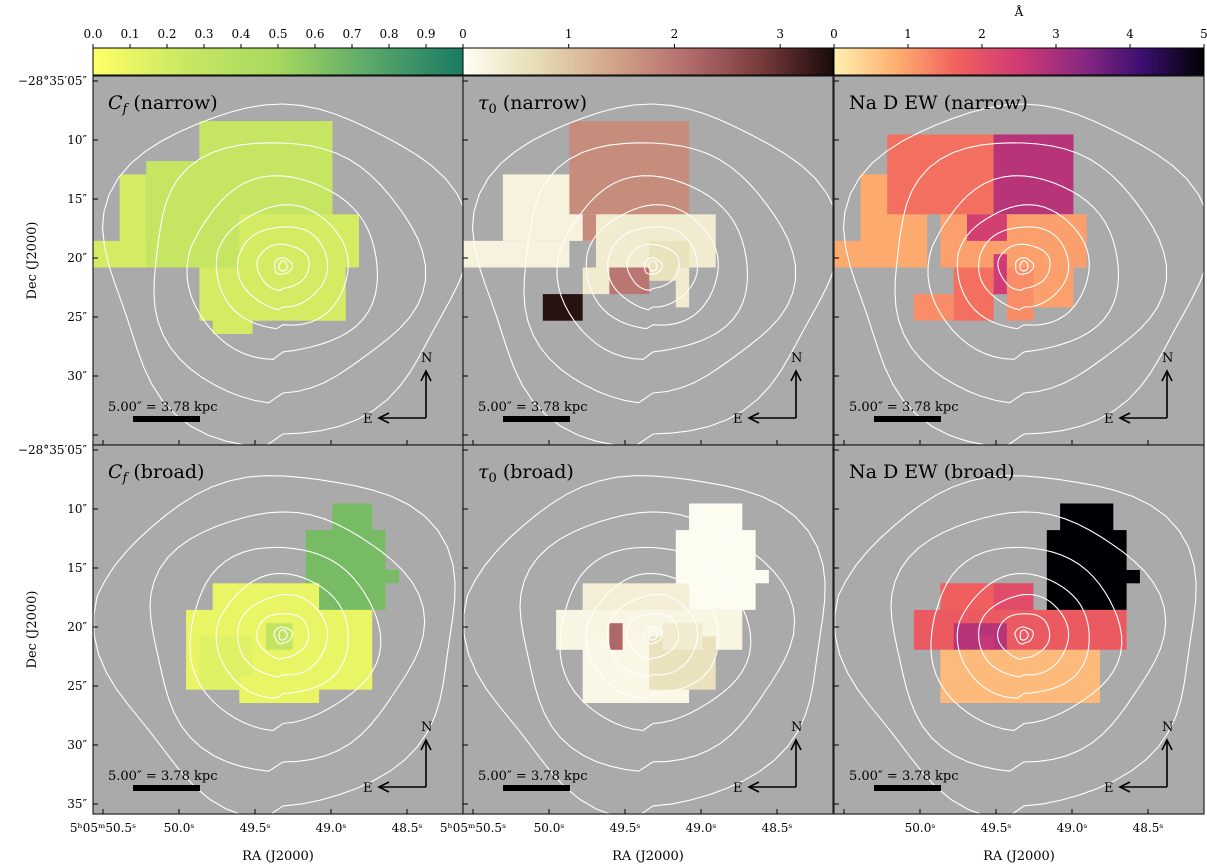  Describe the element at coordinates (493, 478) in the screenshot. I see `panel-title-subscript: 0` at that location.